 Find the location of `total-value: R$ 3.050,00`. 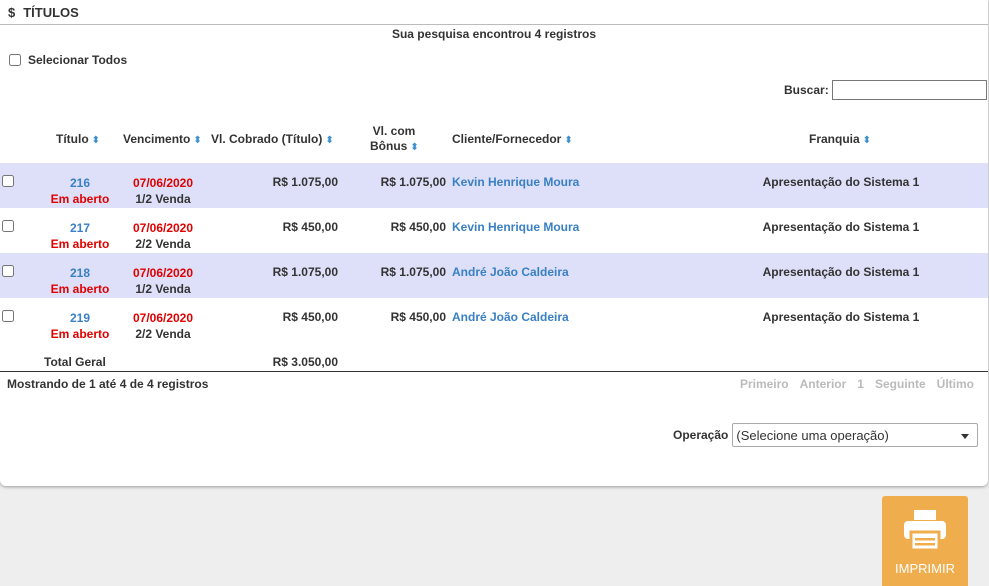

total-value: R$ 3.050,00 is located at coordinates (305, 362).